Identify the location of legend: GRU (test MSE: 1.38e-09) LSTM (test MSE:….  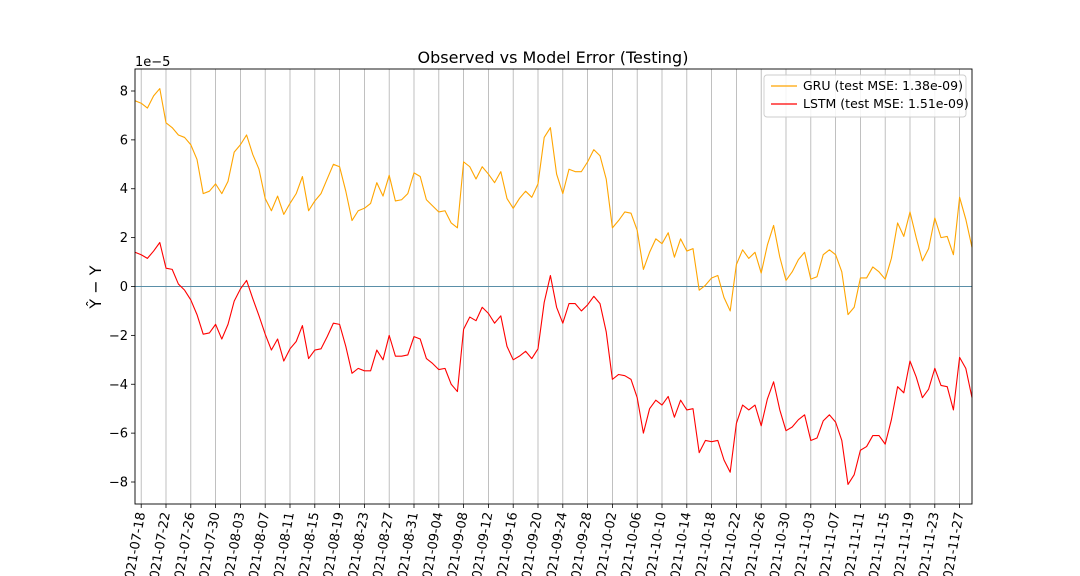
(866, 96).